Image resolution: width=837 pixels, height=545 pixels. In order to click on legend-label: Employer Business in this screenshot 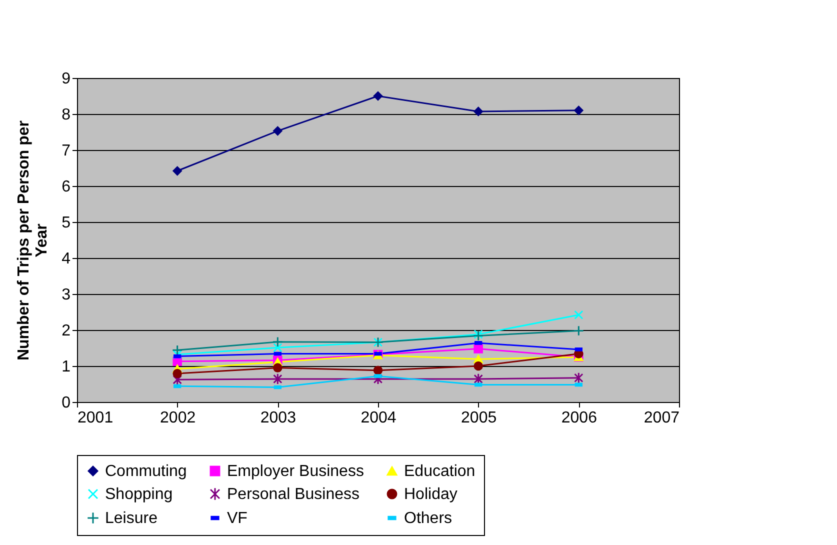, I will do `click(295, 471)`.